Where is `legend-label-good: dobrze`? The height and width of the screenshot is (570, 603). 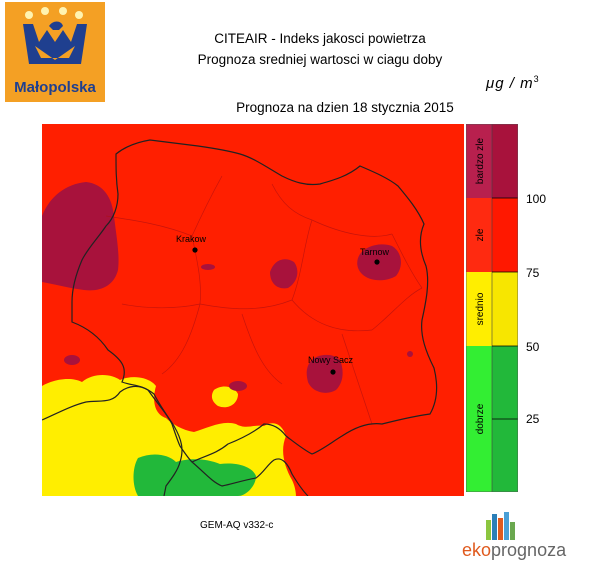
legend-label-good: dobrze is located at coordinates (480, 418).